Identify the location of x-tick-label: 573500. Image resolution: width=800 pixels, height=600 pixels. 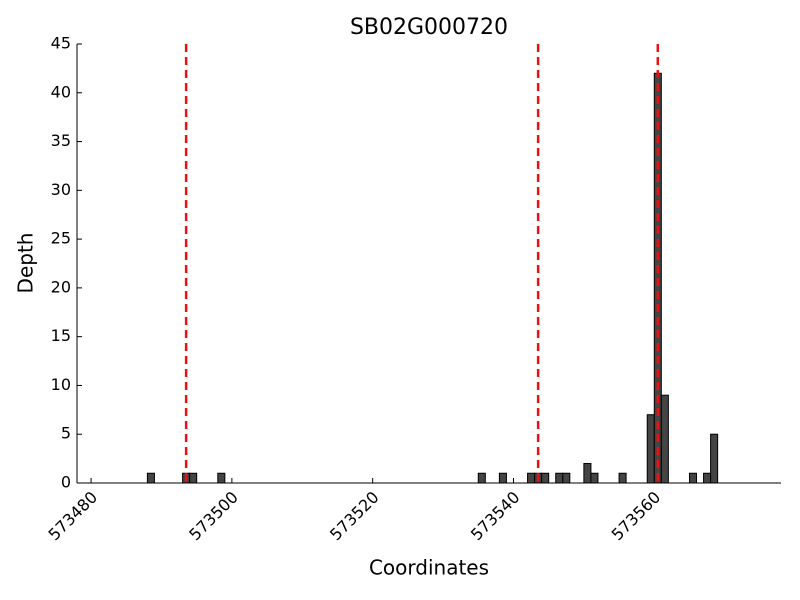
(213, 516).